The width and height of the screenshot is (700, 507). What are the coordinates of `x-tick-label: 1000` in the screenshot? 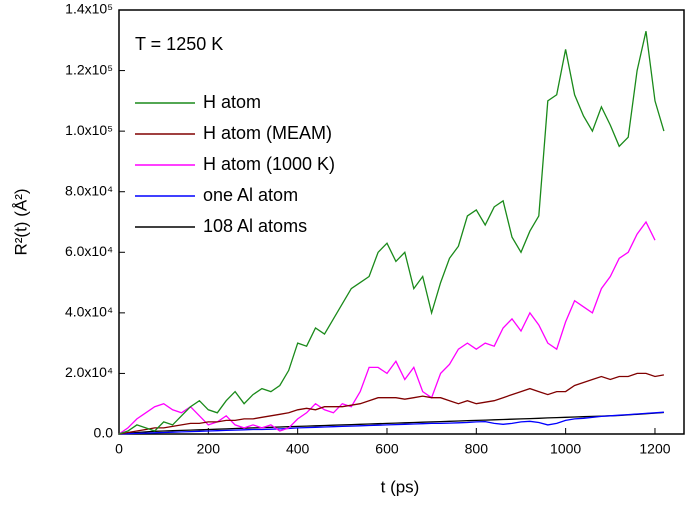 It's located at (565, 449).